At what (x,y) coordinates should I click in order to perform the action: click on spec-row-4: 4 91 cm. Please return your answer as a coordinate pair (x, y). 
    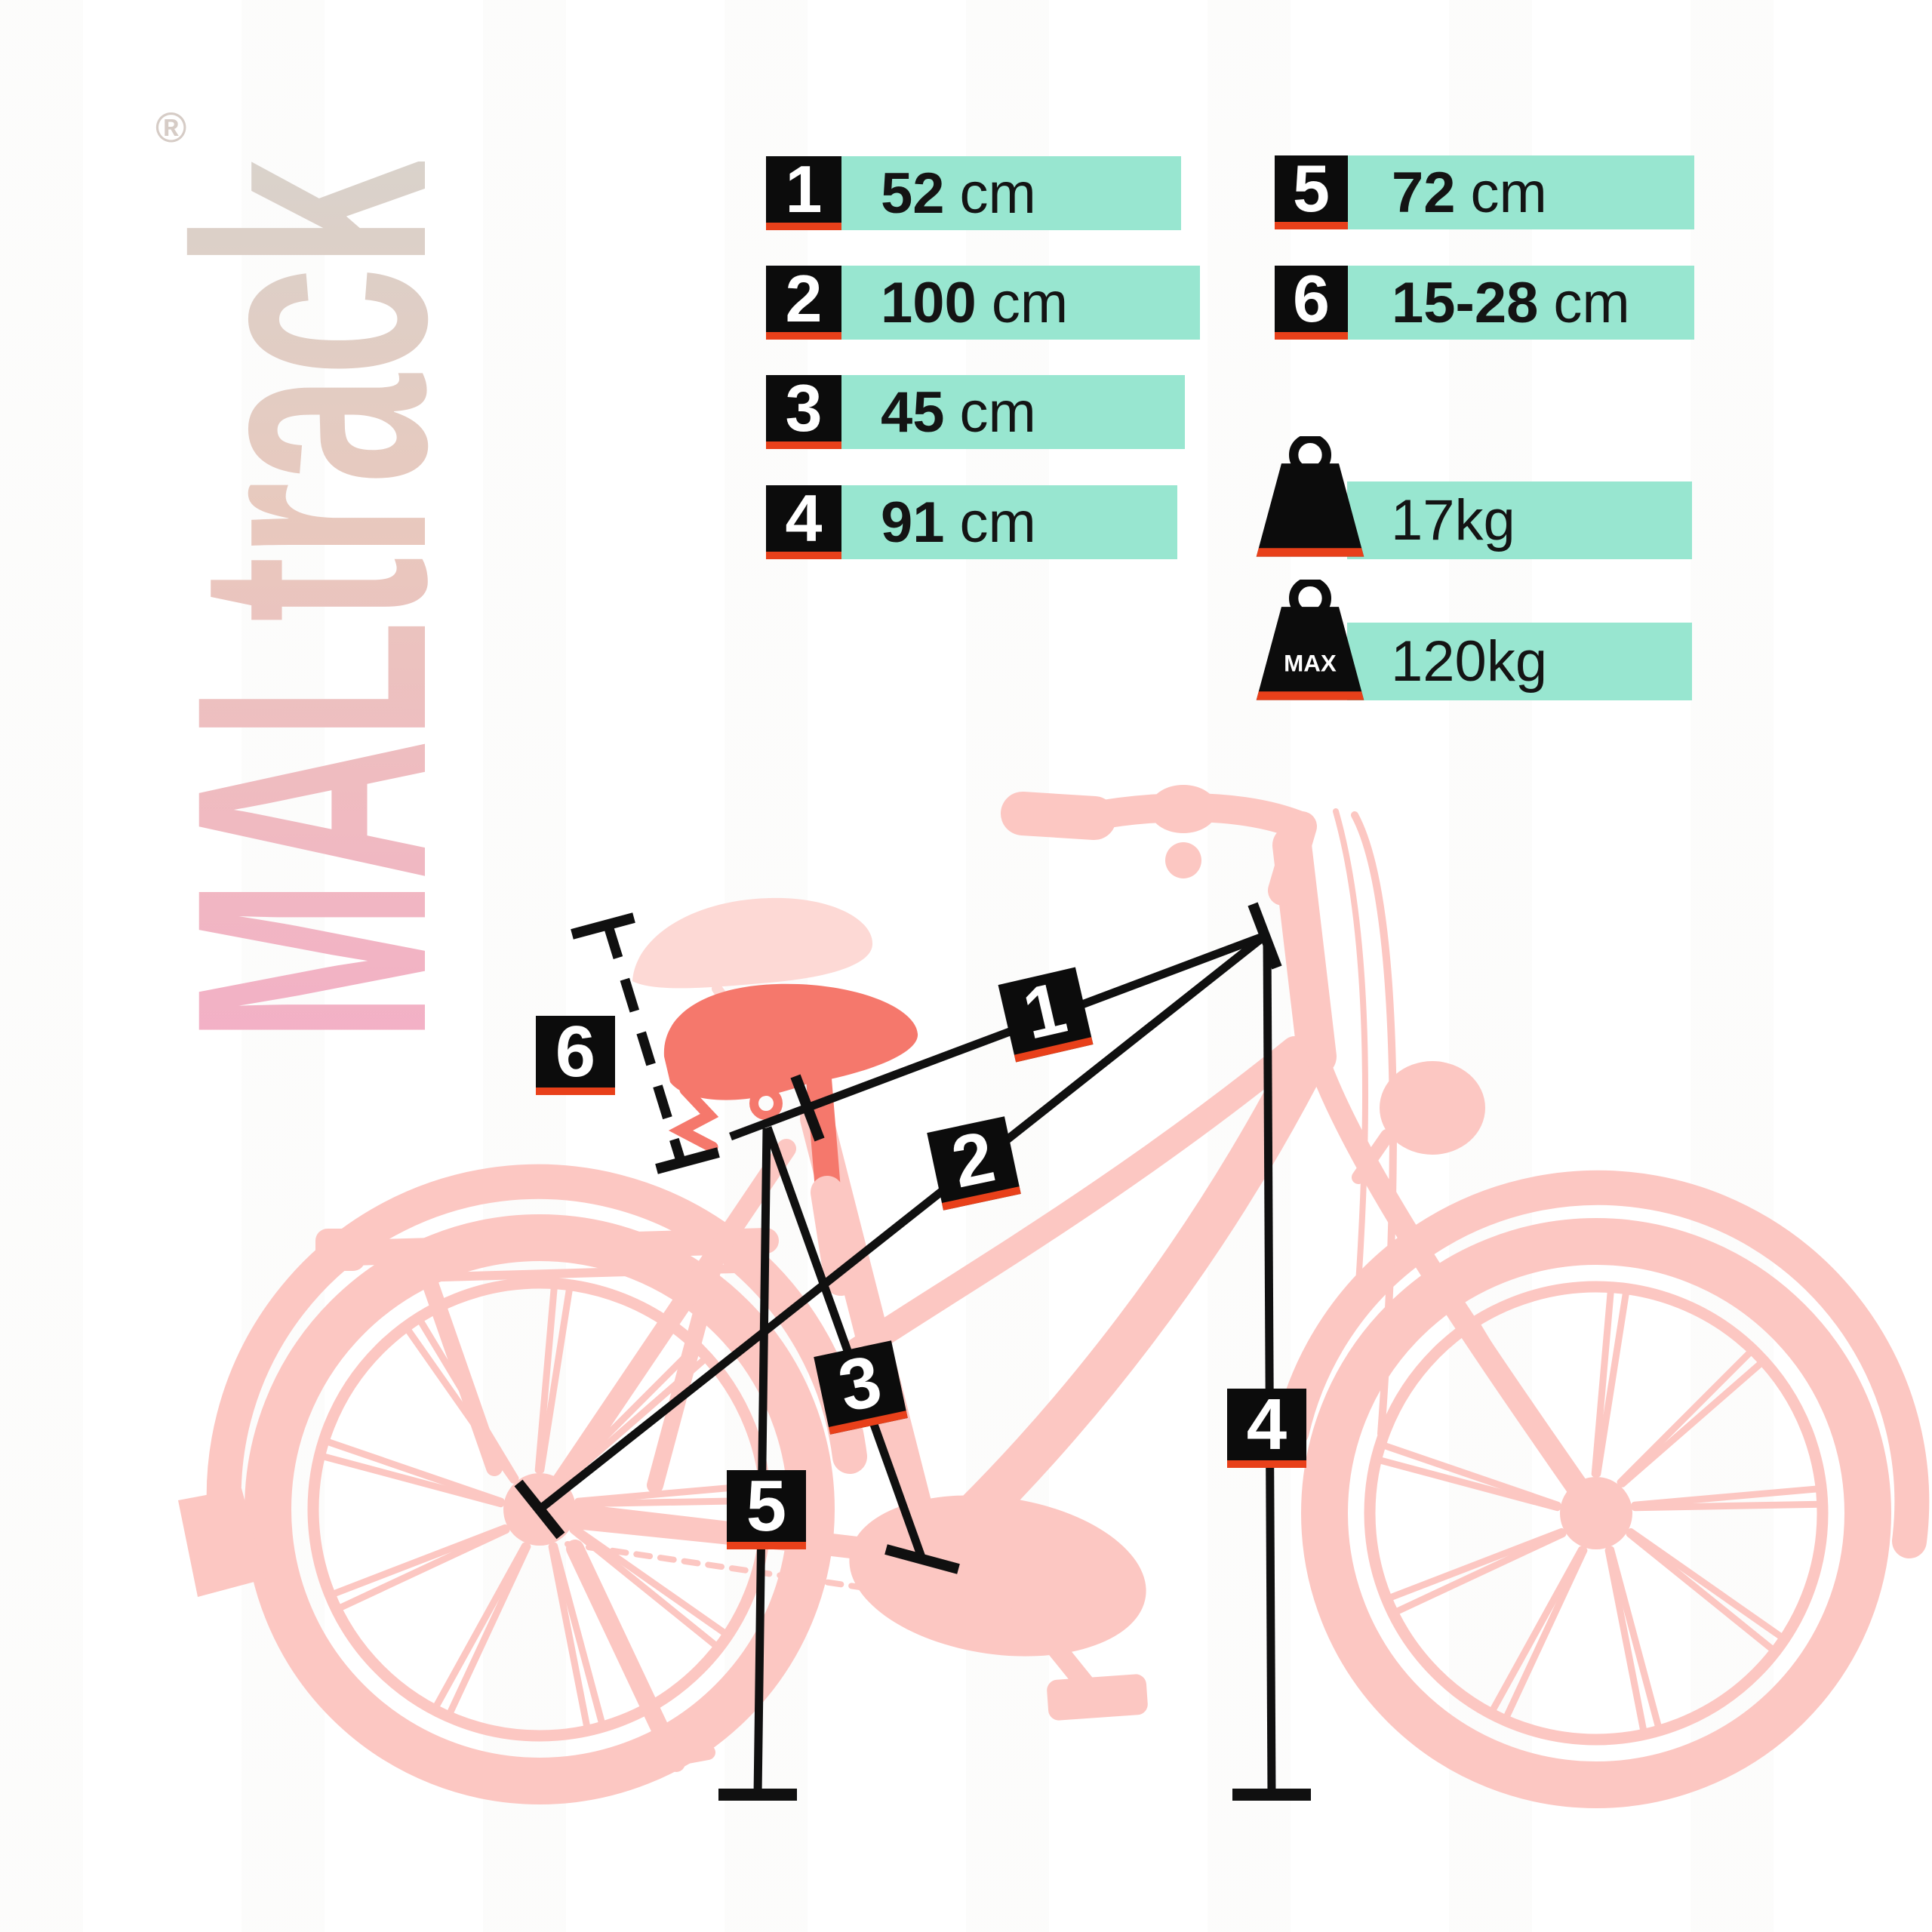
    Looking at the image, I should click on (971, 520).